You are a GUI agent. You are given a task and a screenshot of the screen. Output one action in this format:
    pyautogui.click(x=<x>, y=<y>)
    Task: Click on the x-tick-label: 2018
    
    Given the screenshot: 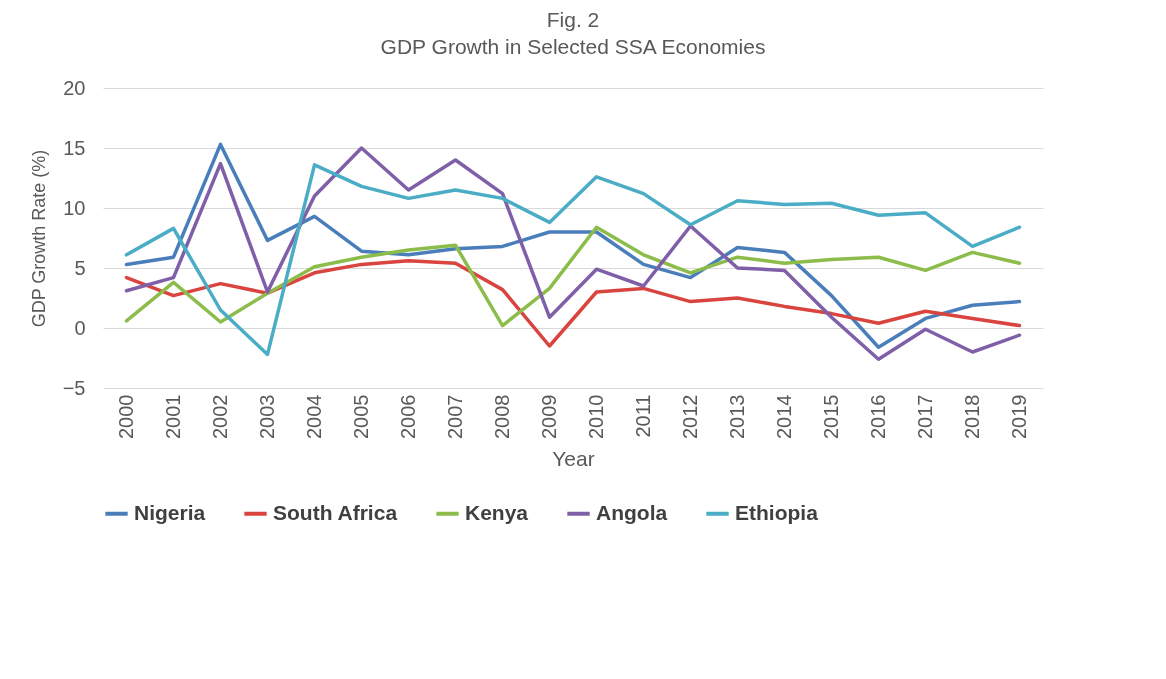 What is the action you would take?
    pyautogui.click(x=972, y=416)
    